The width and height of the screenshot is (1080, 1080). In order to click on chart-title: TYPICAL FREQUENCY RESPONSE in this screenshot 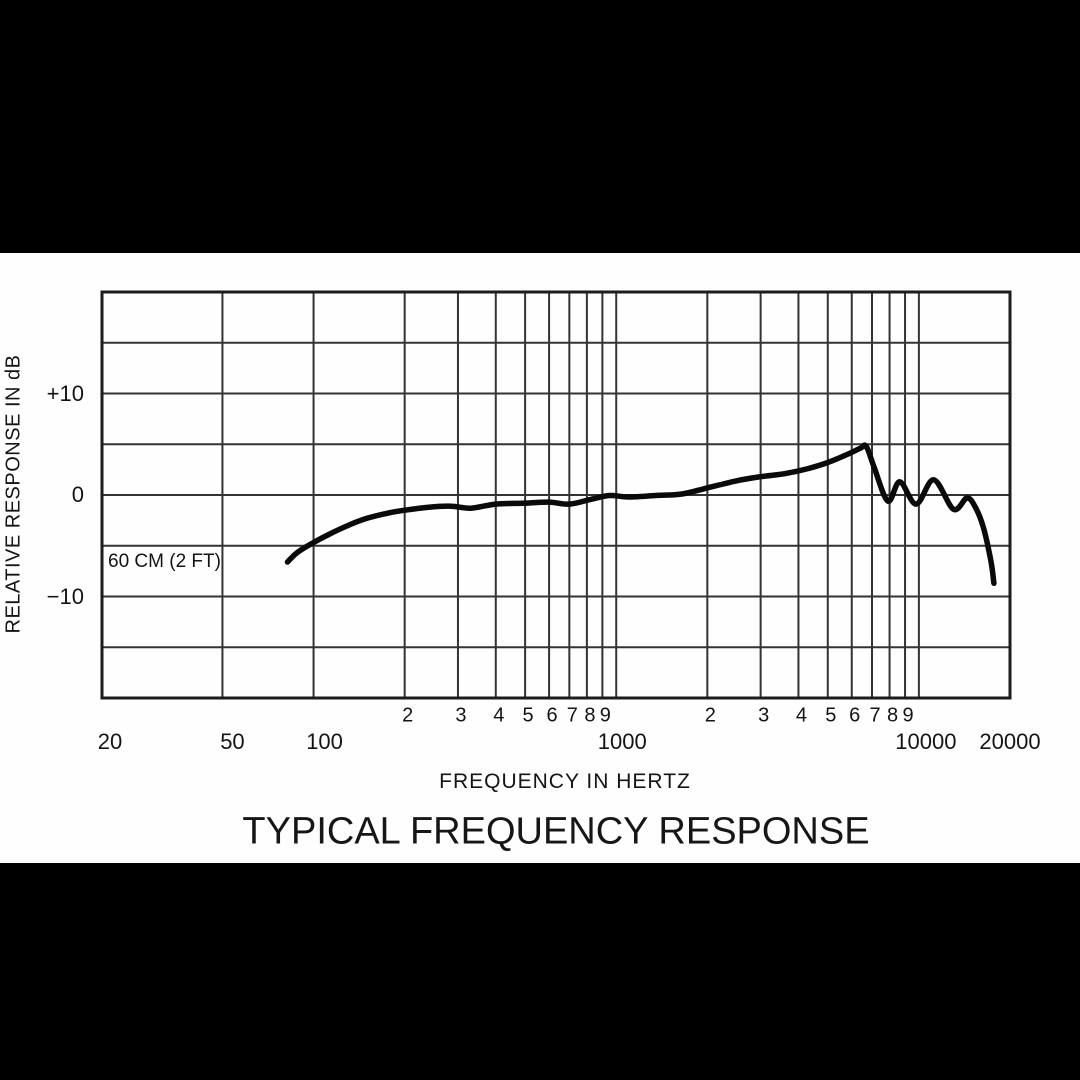, I will do `click(556, 831)`.